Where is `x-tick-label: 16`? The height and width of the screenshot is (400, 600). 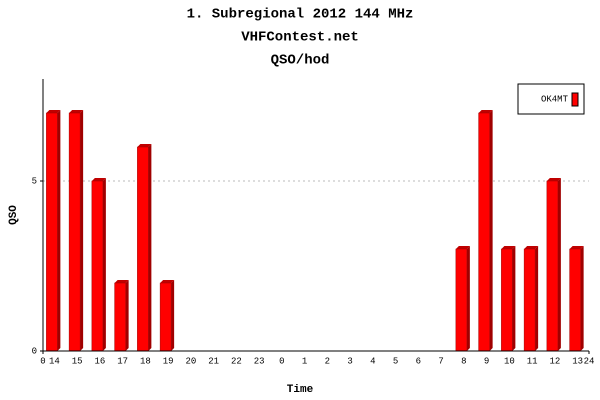 x-tick-label: 16 is located at coordinates (99, 361).